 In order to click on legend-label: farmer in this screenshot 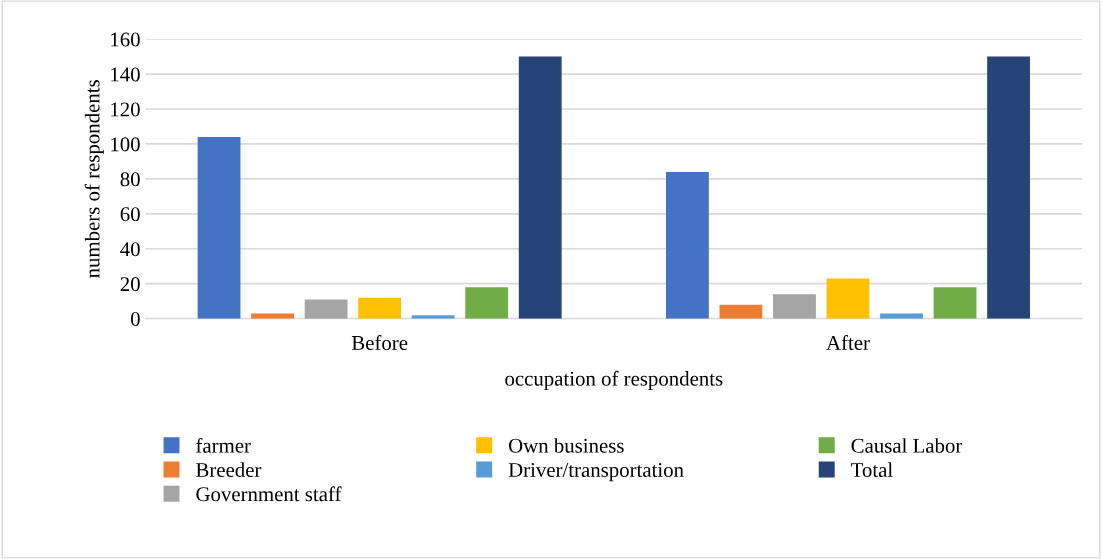, I will do `click(223, 445)`.